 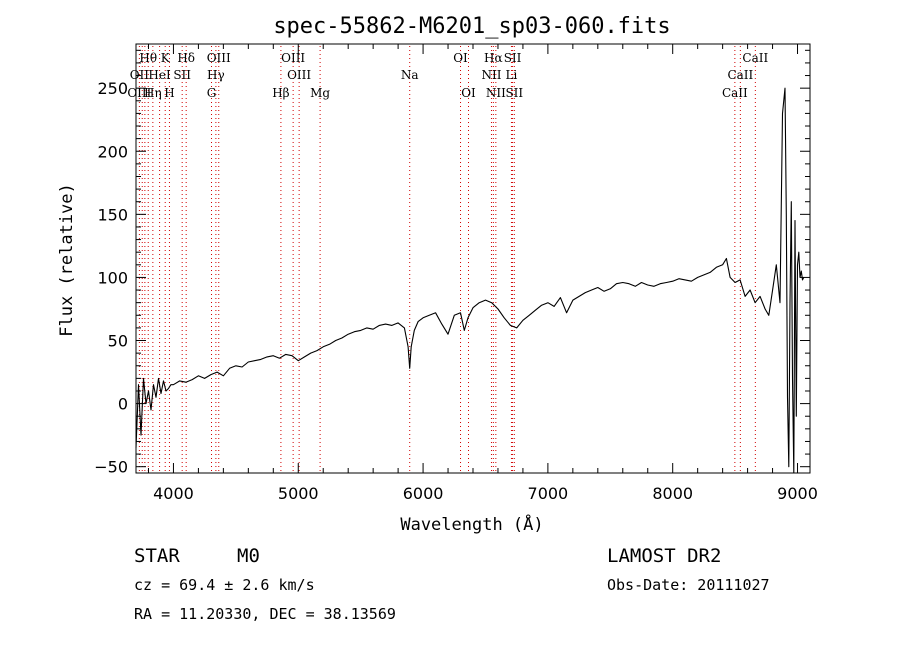 What do you see at coordinates (166, 58) in the screenshot?
I see `spectral-line-label: K` at bounding box center [166, 58].